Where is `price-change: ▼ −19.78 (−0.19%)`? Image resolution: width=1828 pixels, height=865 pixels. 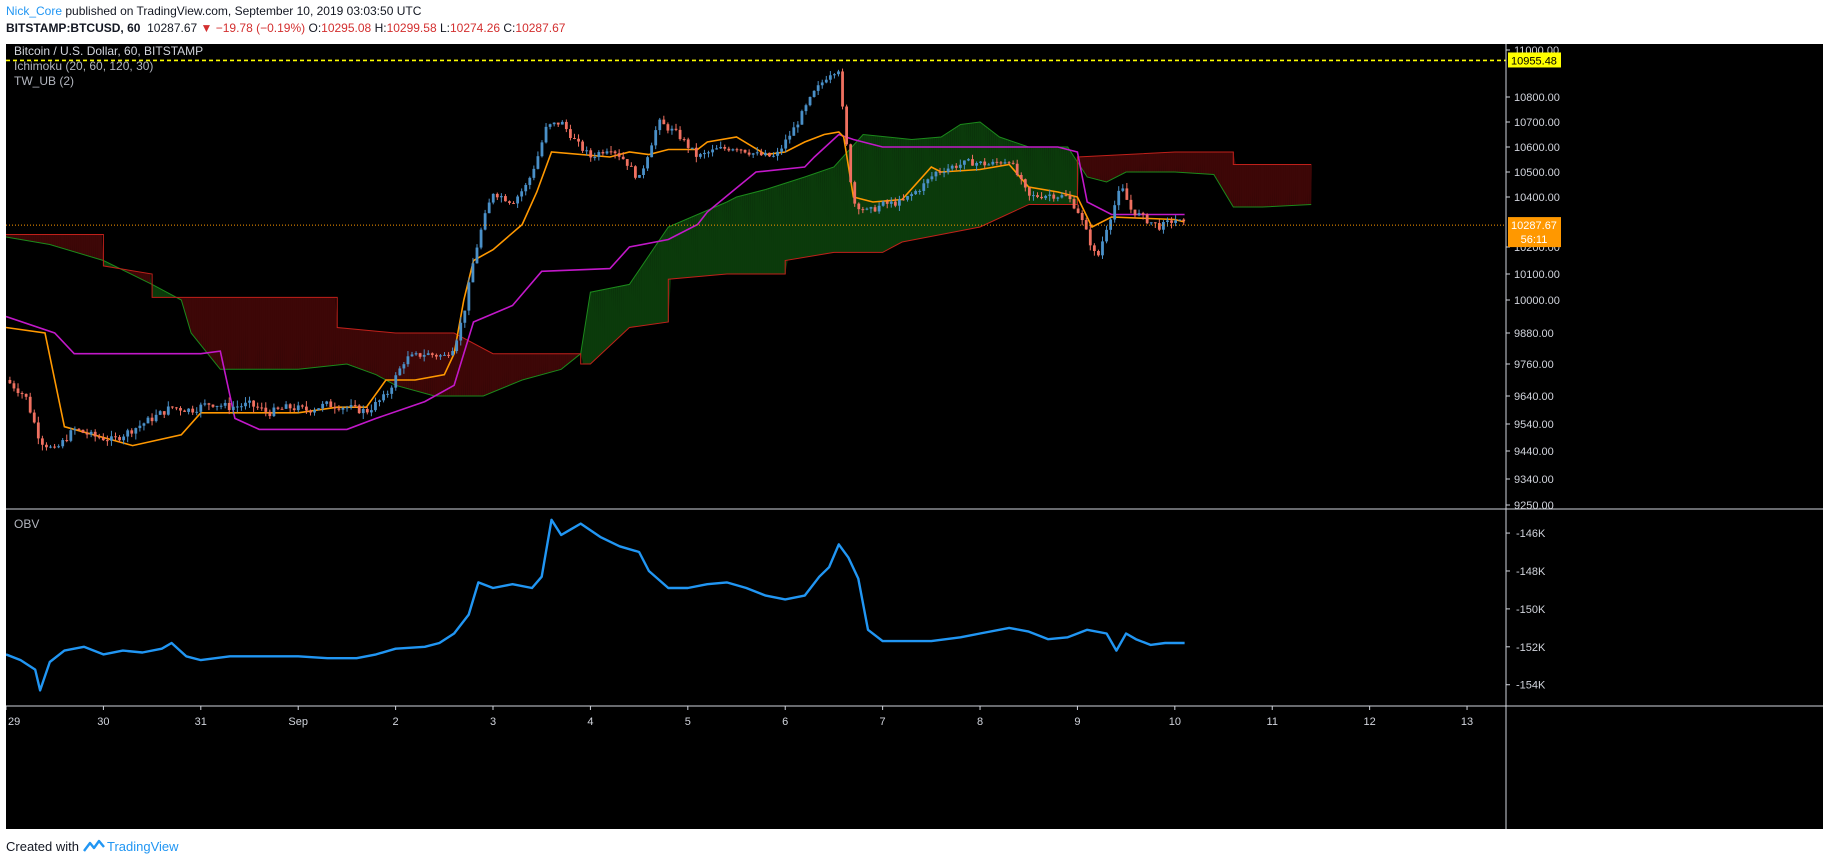
price-change: ▼ −19.78 (−0.19%) is located at coordinates (253, 28).